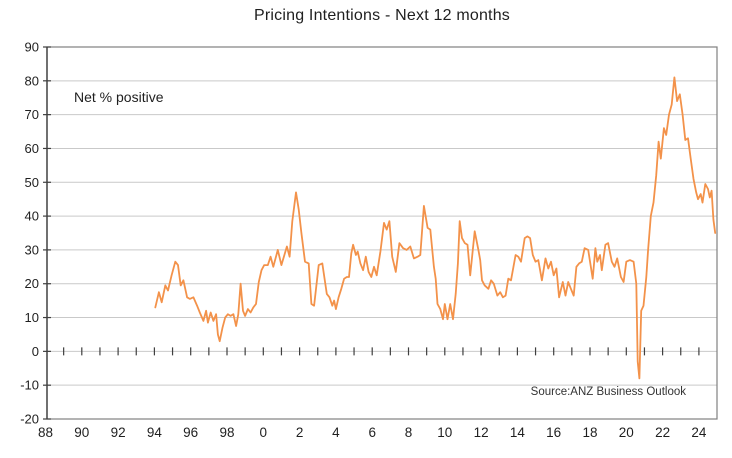  I want to click on y-axis-label-90: 90, so click(32, 47).